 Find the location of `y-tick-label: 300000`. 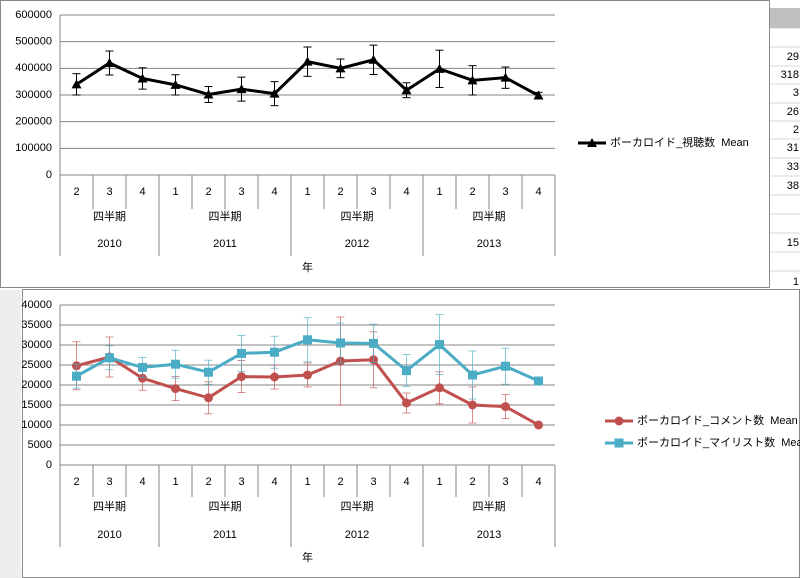

y-tick-label: 300000 is located at coordinates (33, 95).